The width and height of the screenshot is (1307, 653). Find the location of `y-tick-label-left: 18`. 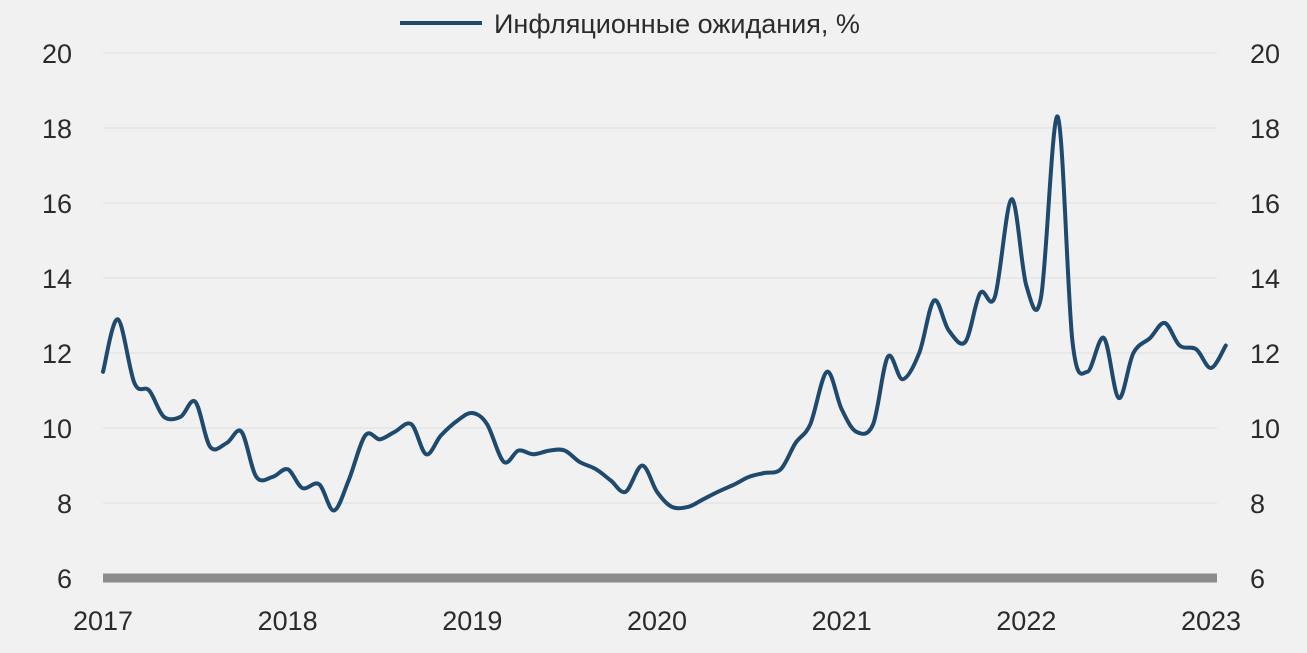

y-tick-label-left: 18 is located at coordinates (57, 129).